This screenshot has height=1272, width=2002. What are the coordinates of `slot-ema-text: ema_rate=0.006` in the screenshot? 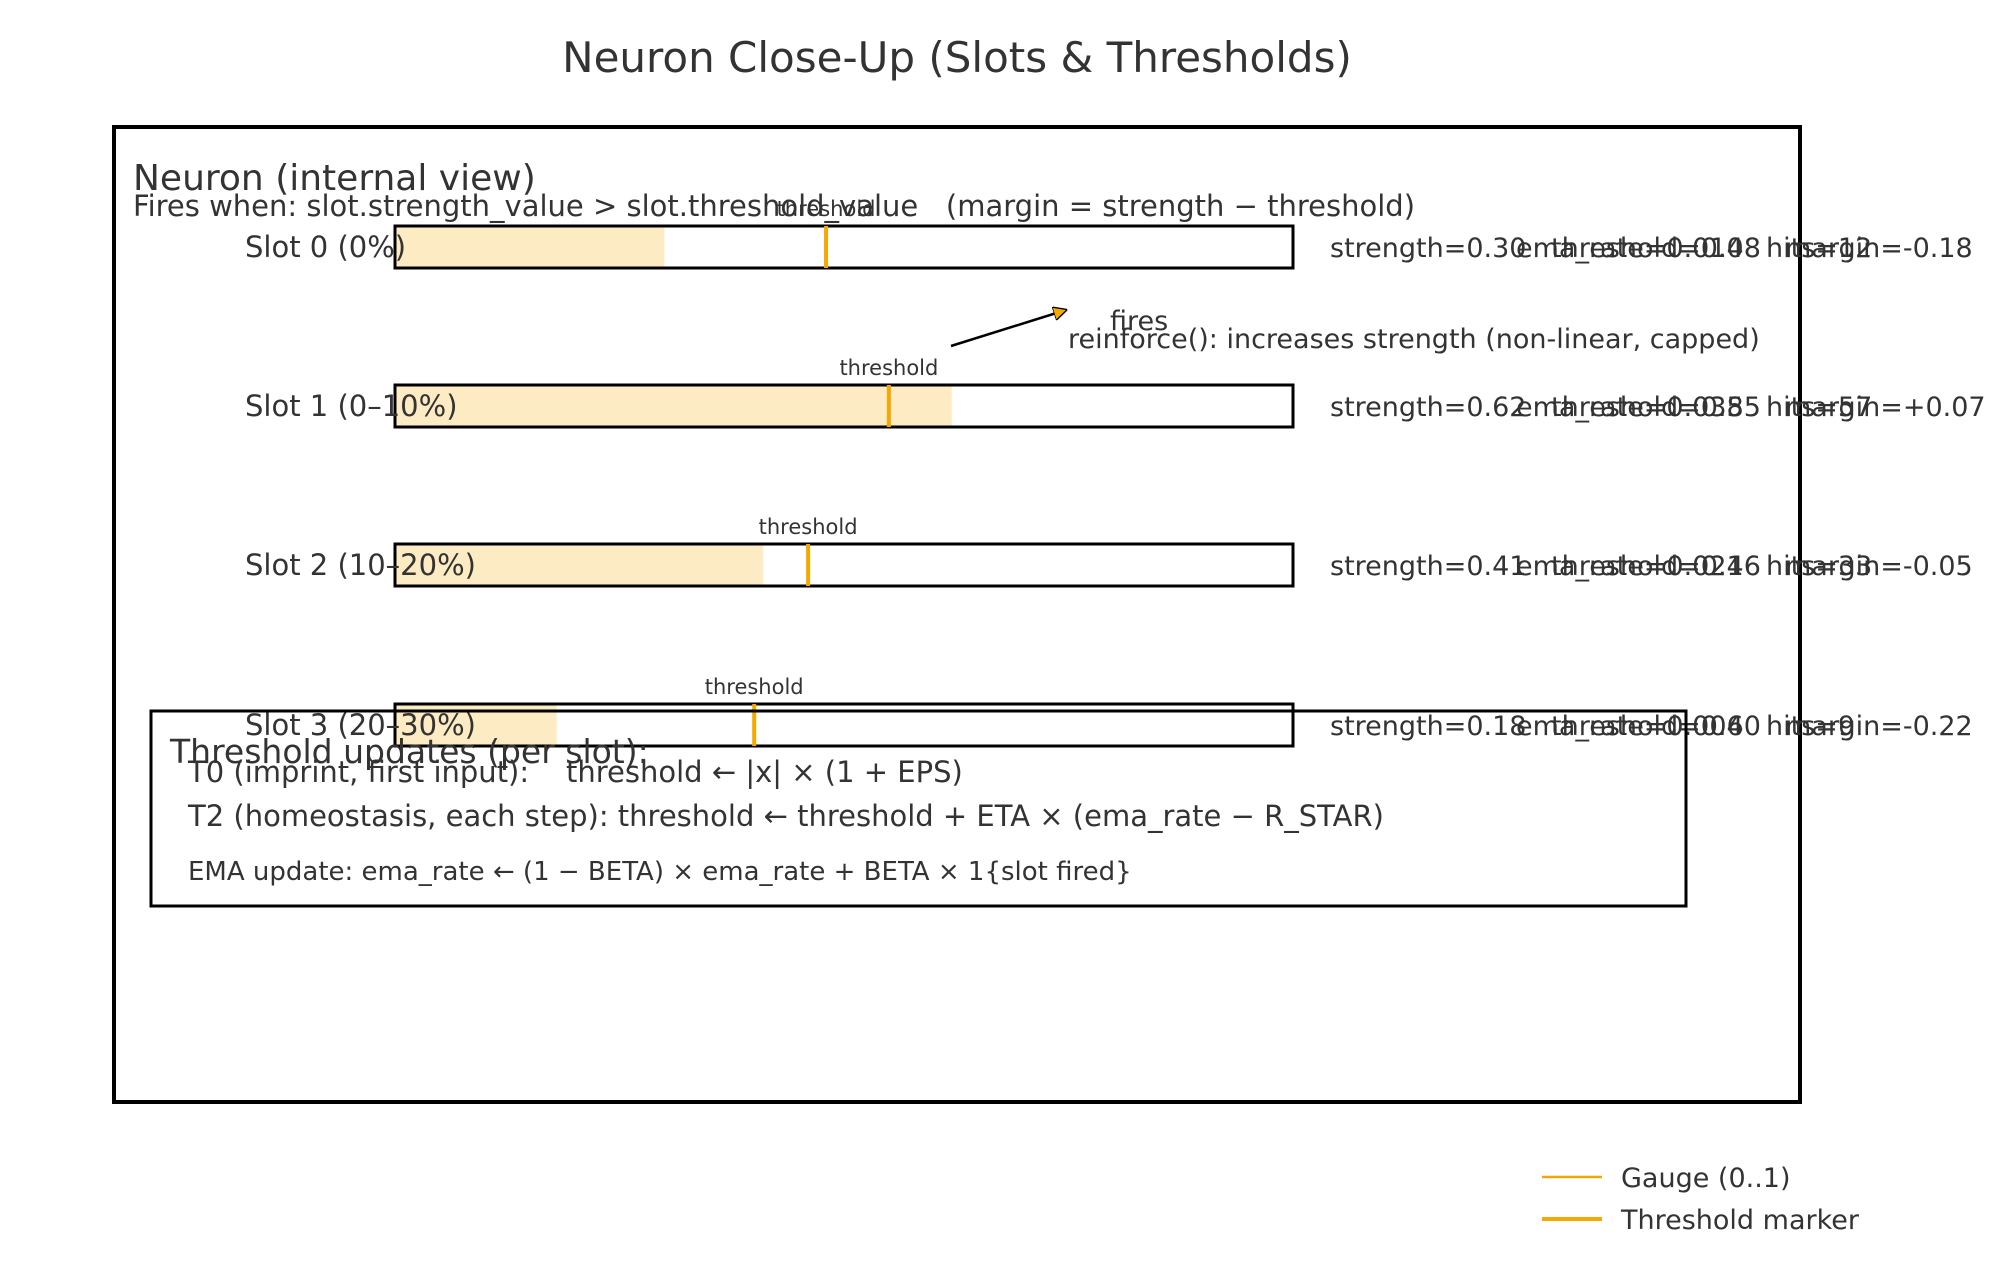 It's located at (1630, 726).